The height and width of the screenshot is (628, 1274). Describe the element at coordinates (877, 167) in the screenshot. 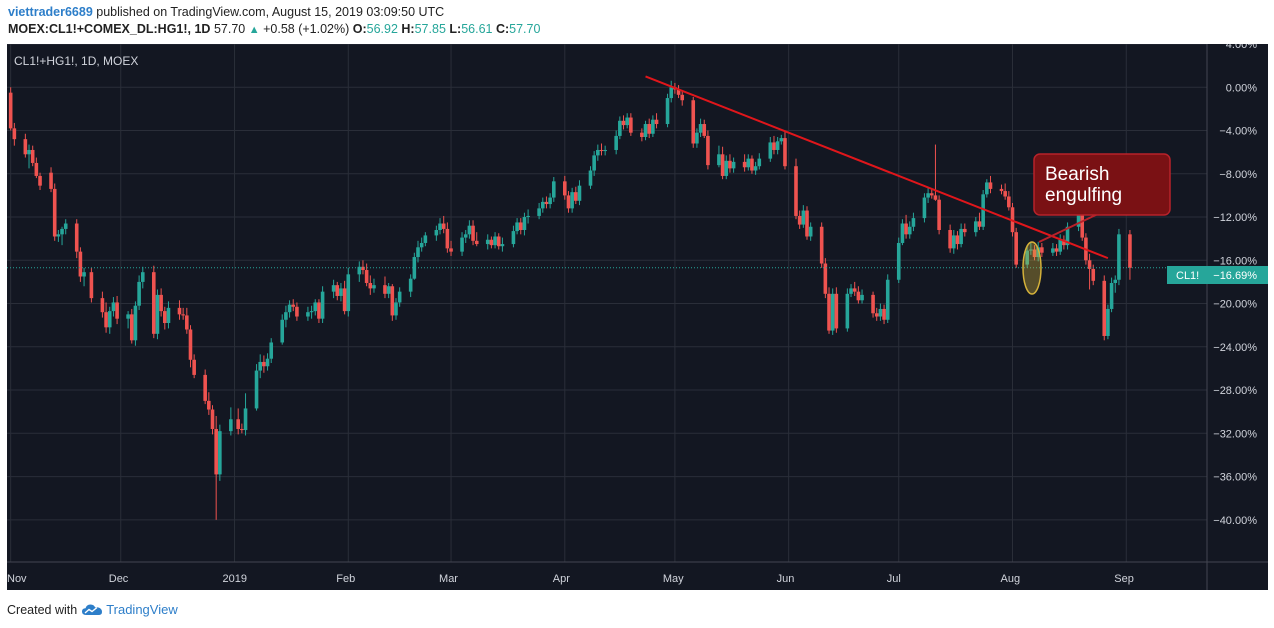

I see `resistance-trendline` at that location.